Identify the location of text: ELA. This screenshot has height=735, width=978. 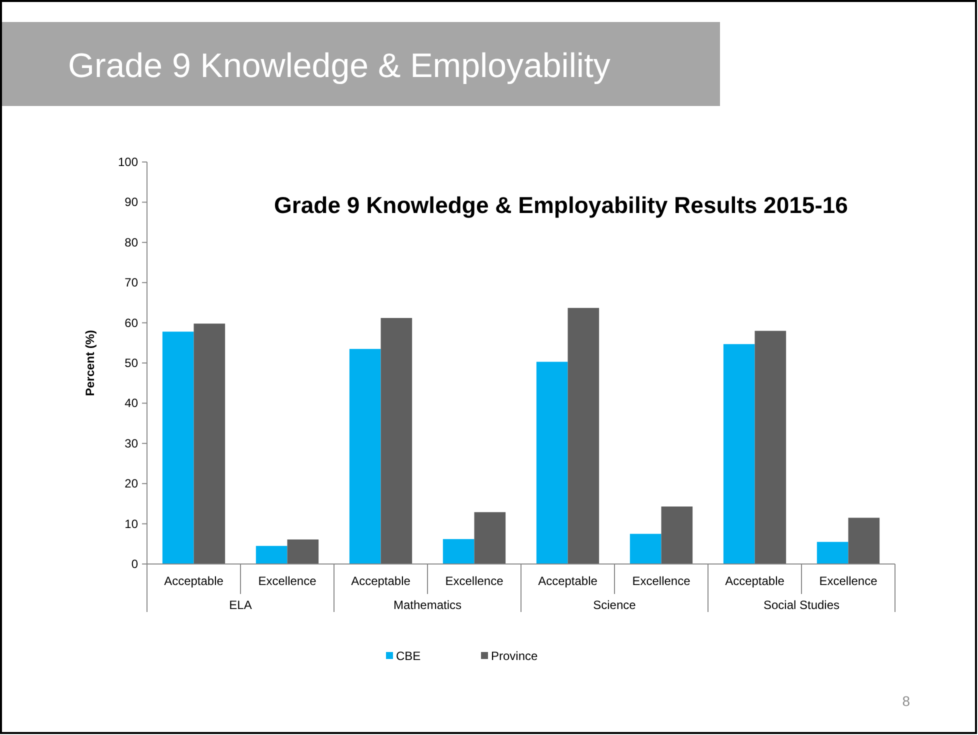
(240, 605).